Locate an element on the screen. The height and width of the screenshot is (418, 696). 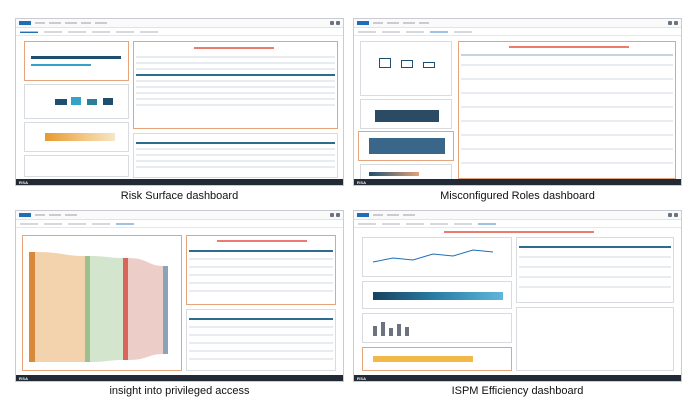
widget-efficiency-orange is located at coordinates (437, 359).